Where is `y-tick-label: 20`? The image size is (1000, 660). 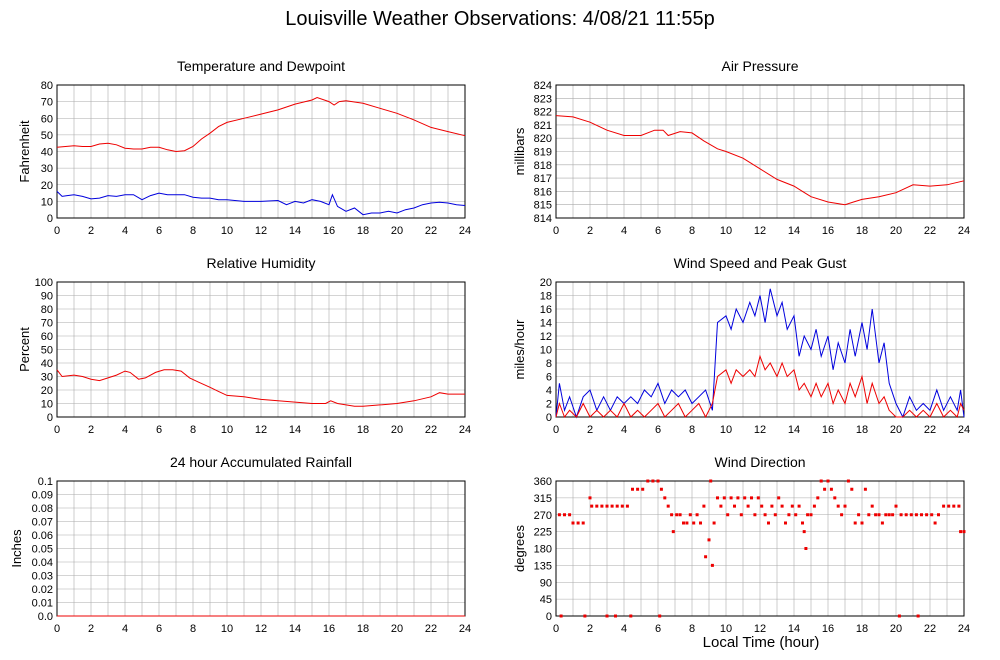 y-tick-label: 20 is located at coordinates (47, 186).